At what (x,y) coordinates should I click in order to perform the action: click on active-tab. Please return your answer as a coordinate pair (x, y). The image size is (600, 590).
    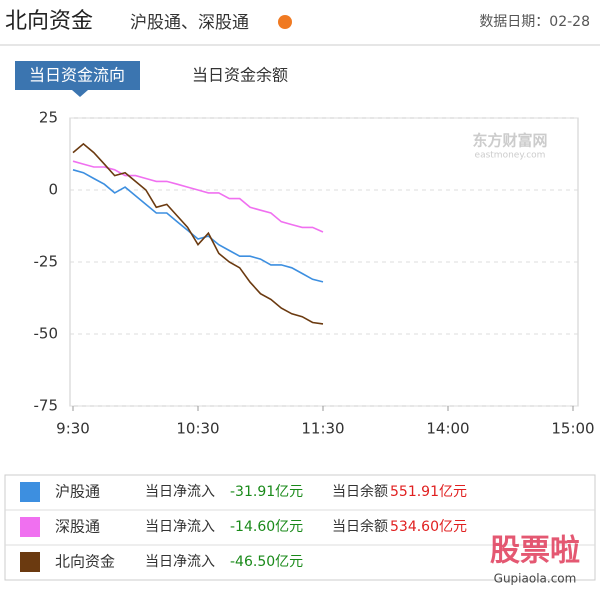
    Looking at the image, I should click on (77, 75).